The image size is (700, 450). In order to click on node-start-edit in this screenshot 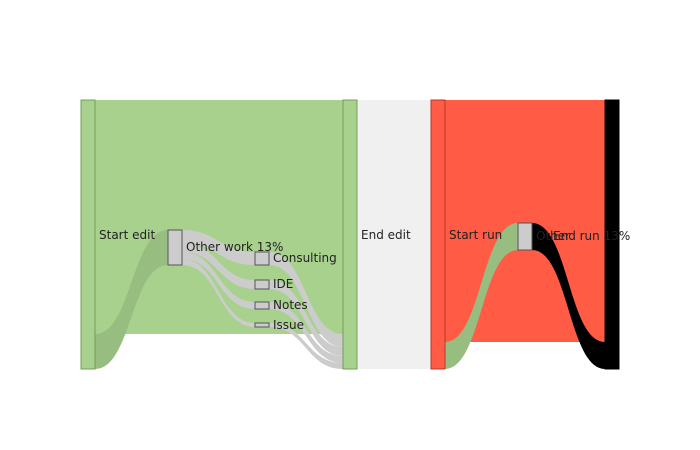, I will do `click(88, 234)`.